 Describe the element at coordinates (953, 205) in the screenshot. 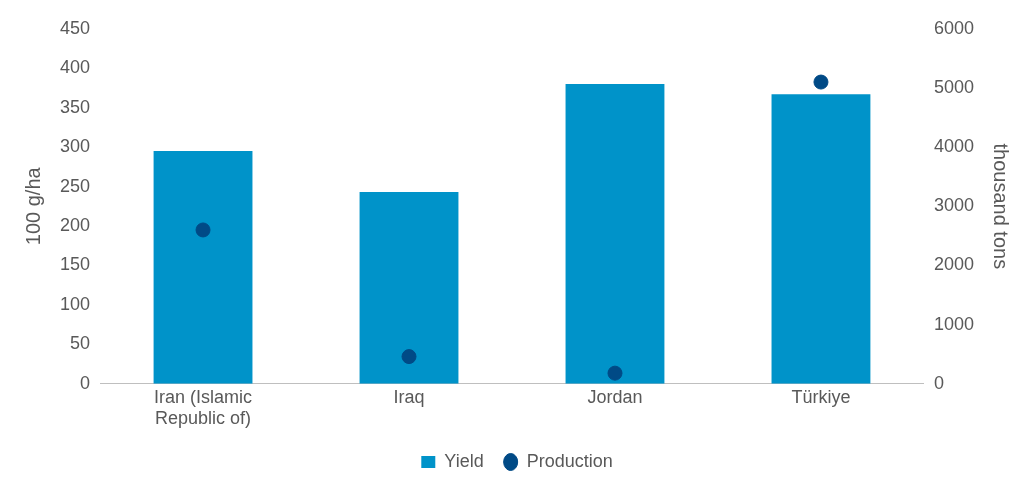

I see `y2-tick-label: 3000` at that location.